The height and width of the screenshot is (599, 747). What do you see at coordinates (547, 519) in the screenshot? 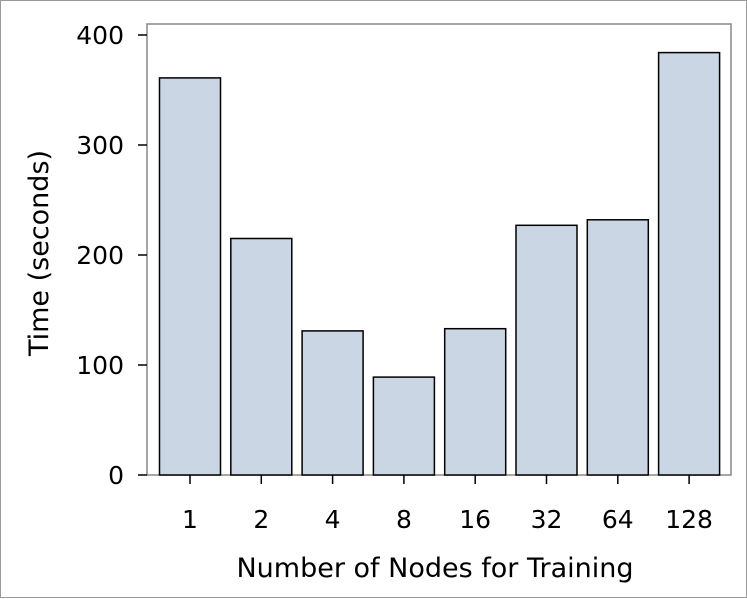
I see `x-tick-label: 32` at bounding box center [547, 519].